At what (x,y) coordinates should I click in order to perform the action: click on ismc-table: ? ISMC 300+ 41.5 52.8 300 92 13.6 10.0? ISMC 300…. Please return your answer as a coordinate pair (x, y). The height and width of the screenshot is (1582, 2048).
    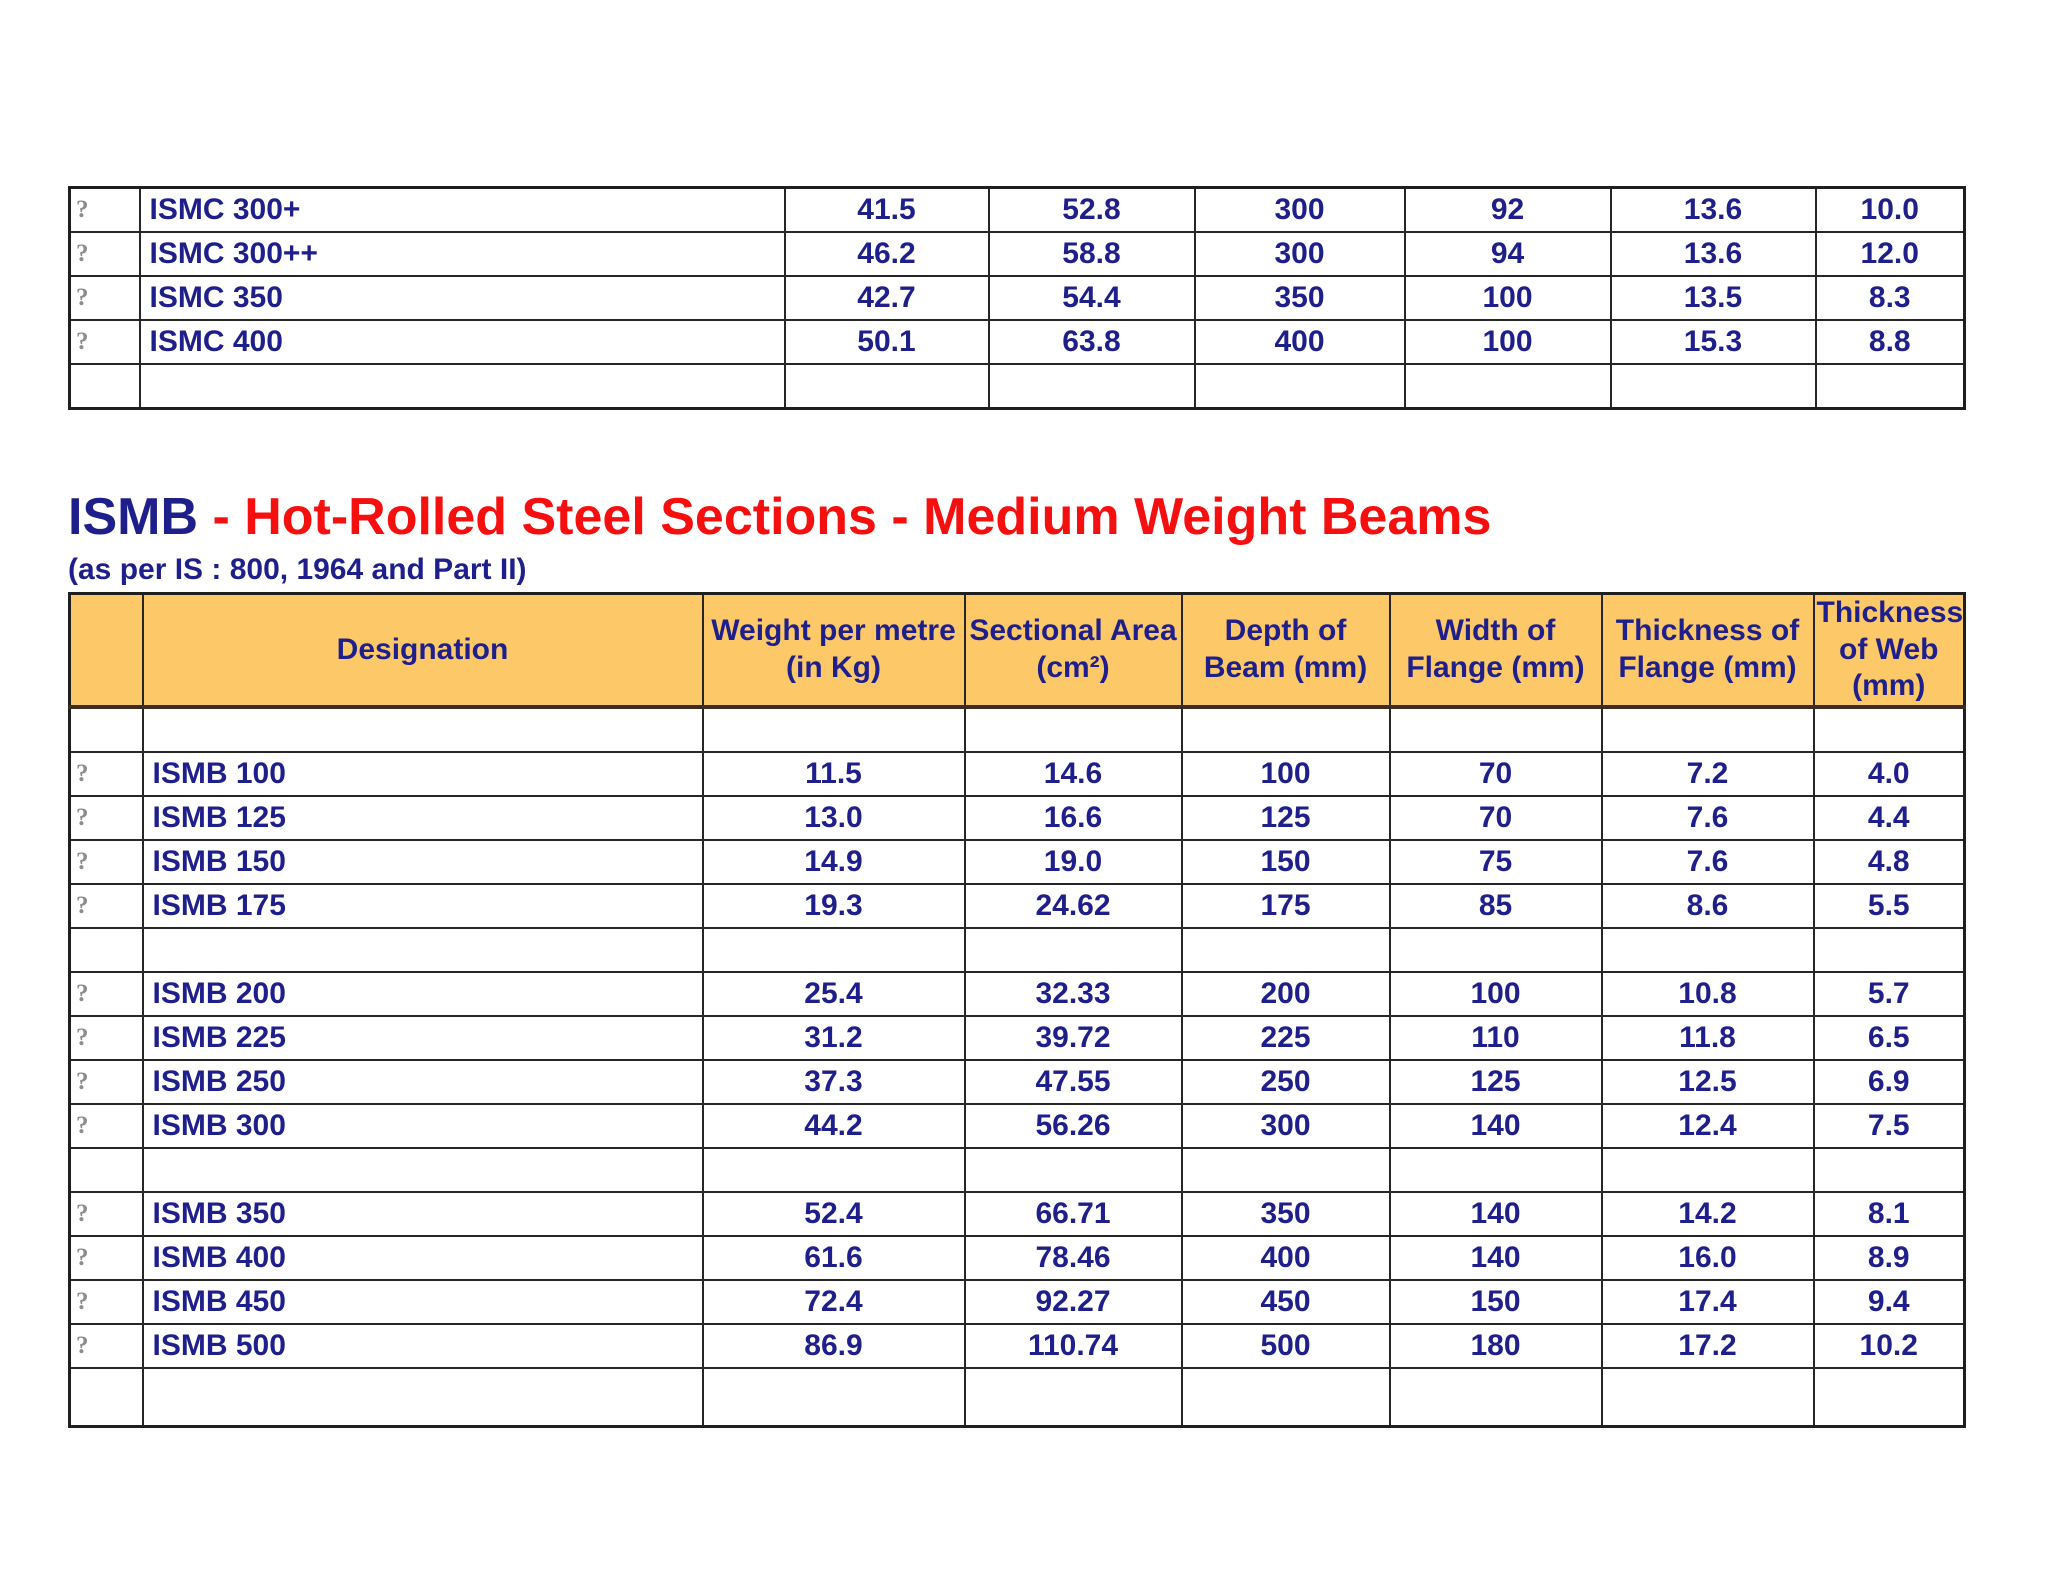
    Looking at the image, I should click on (1017, 298).